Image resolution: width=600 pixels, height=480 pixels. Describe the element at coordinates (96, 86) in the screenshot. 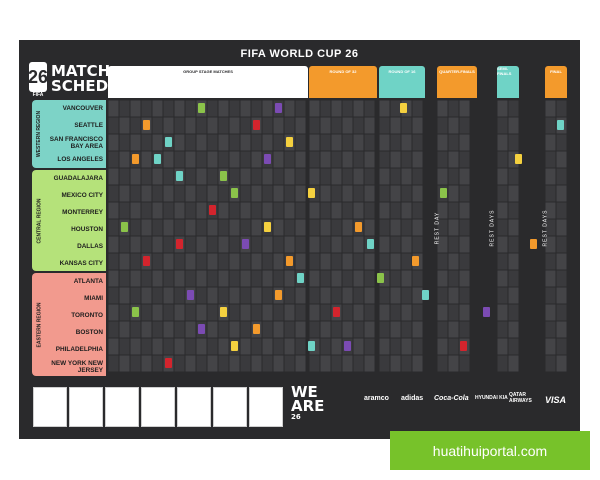

I see `schedule-title-line2: SCHEDULE` at that location.